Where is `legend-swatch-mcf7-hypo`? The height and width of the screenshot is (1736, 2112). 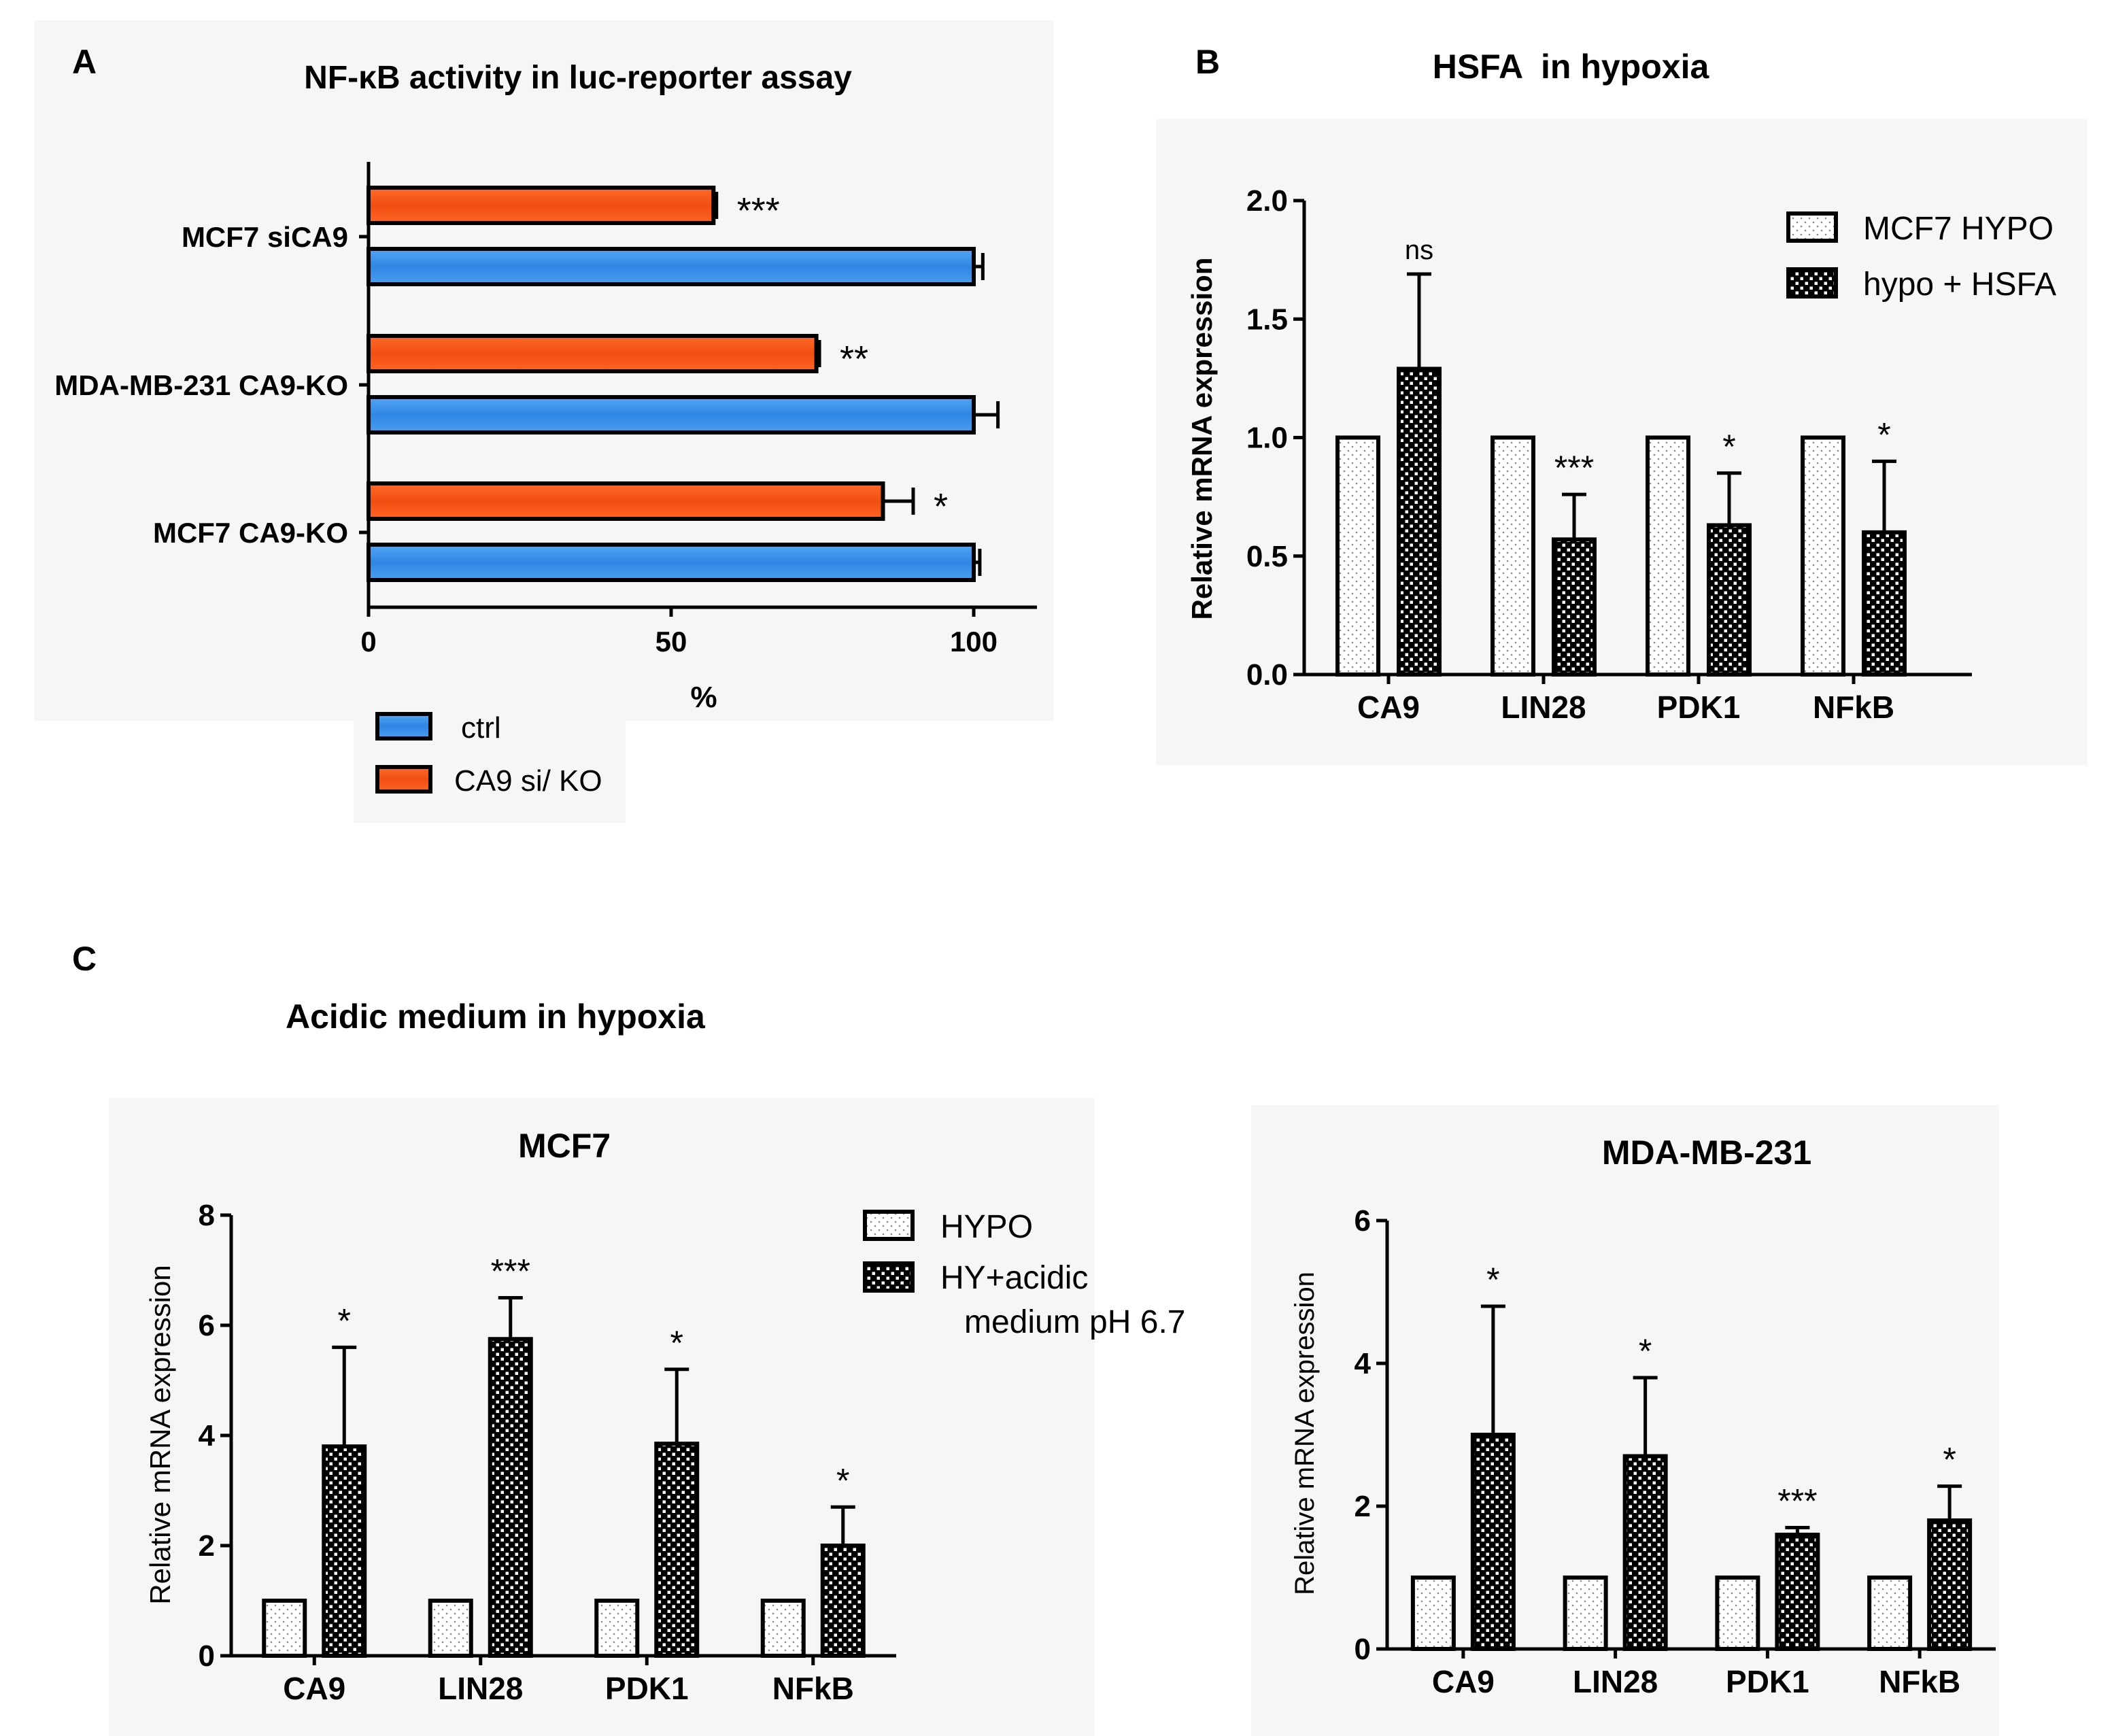 legend-swatch-mcf7-hypo is located at coordinates (1812, 227).